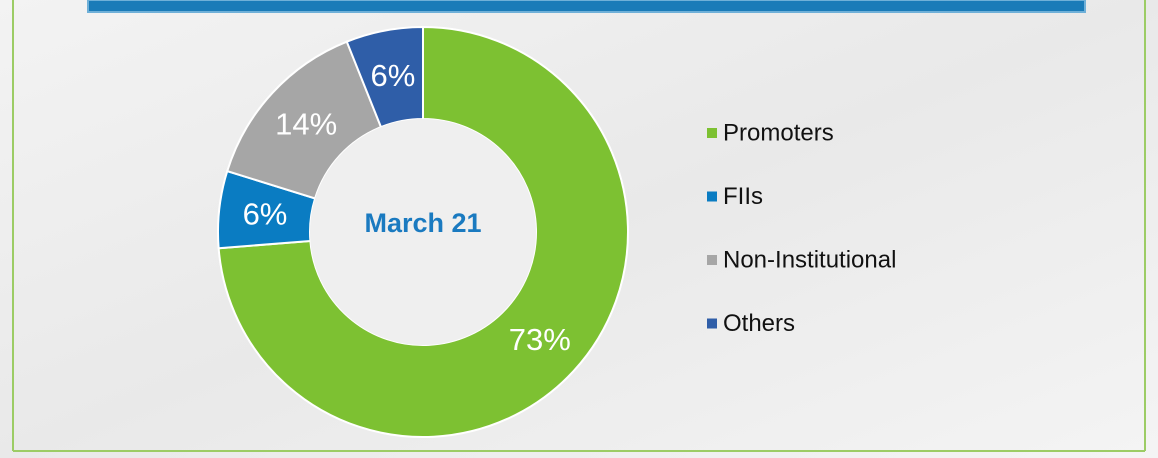  What do you see at coordinates (759, 323) in the screenshot?
I see `legend-label: Others` at bounding box center [759, 323].